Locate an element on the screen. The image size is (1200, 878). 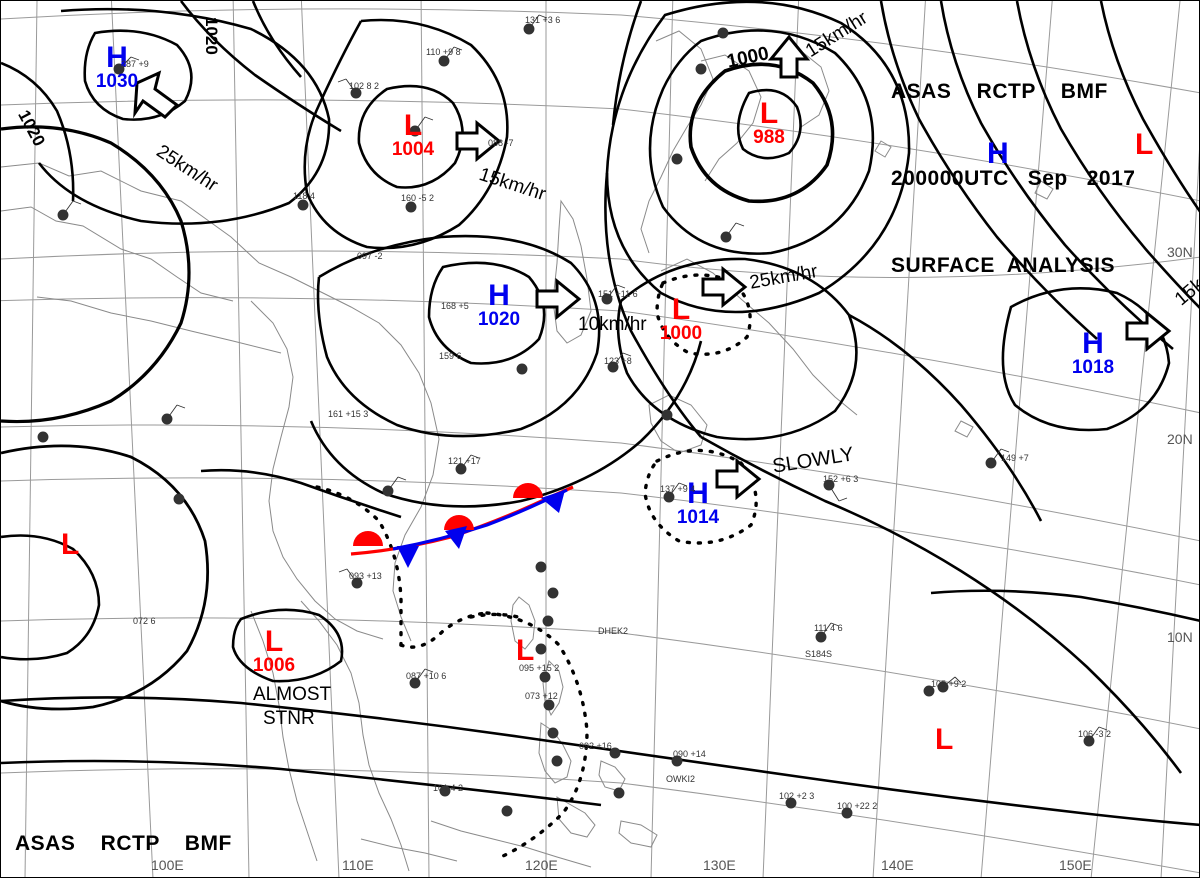
high-value: 1030 is located at coordinates (117, 81).